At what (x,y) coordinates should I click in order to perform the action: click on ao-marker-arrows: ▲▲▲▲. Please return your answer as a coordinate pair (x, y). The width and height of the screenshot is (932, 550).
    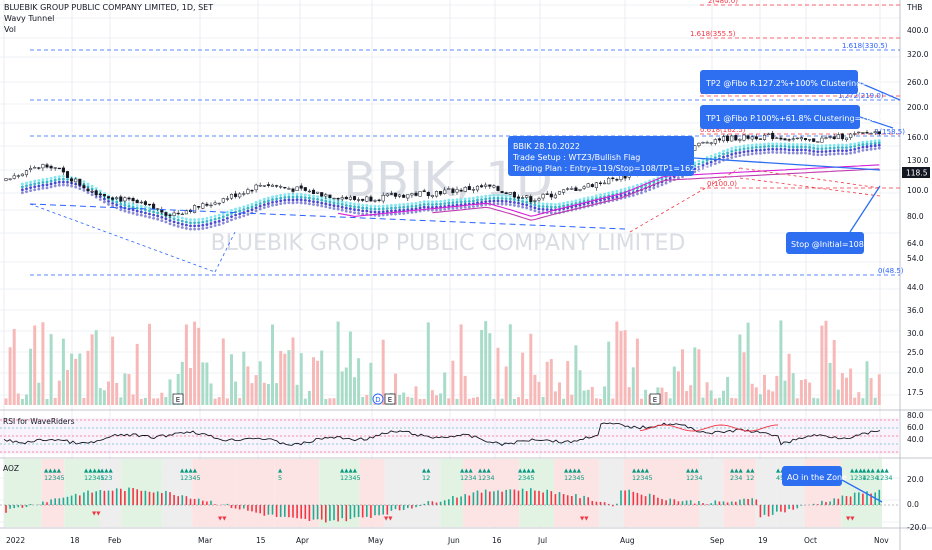
    Looking at the image, I should click on (641, 471).